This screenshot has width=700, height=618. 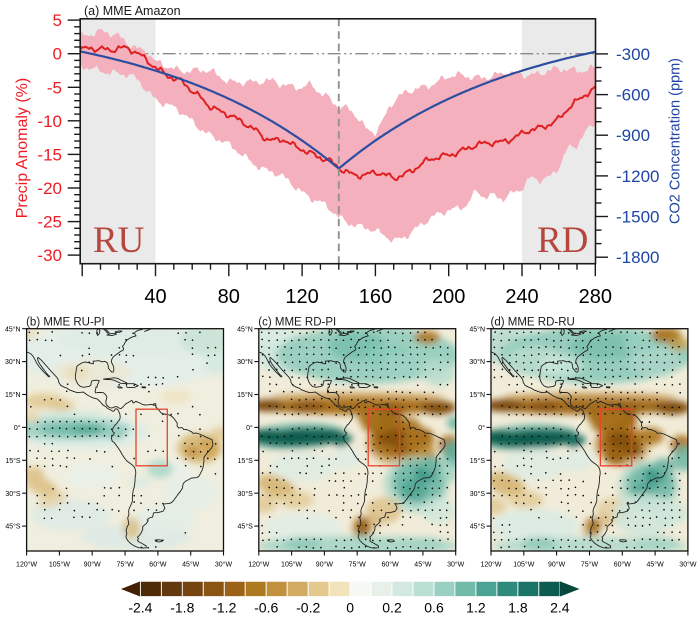 What do you see at coordinates (155, 297) in the screenshot?
I see `svg-text: 40` at bounding box center [155, 297].